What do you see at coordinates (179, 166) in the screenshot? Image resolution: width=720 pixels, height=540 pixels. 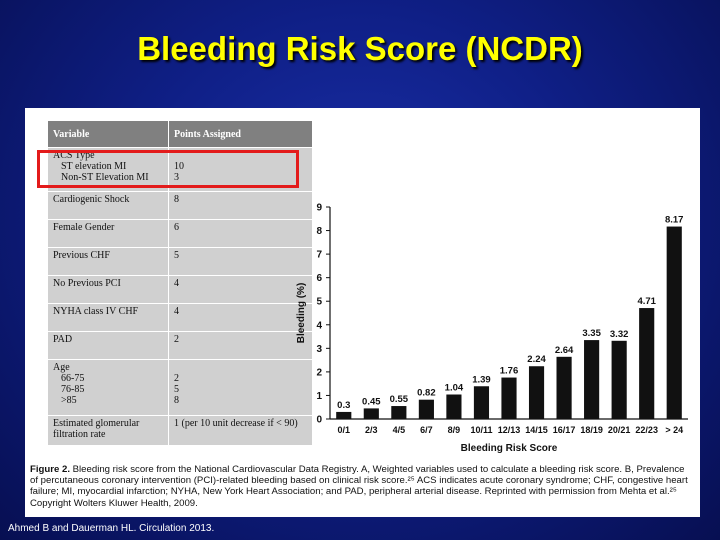 I see `points-value: 10` at bounding box center [179, 166].